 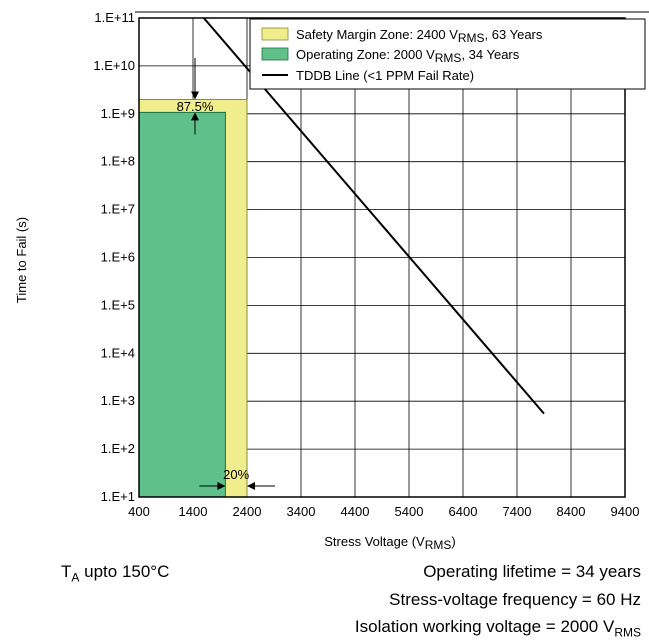 I want to click on y-tick-label: 1.E+9, so click(x=118, y=113).